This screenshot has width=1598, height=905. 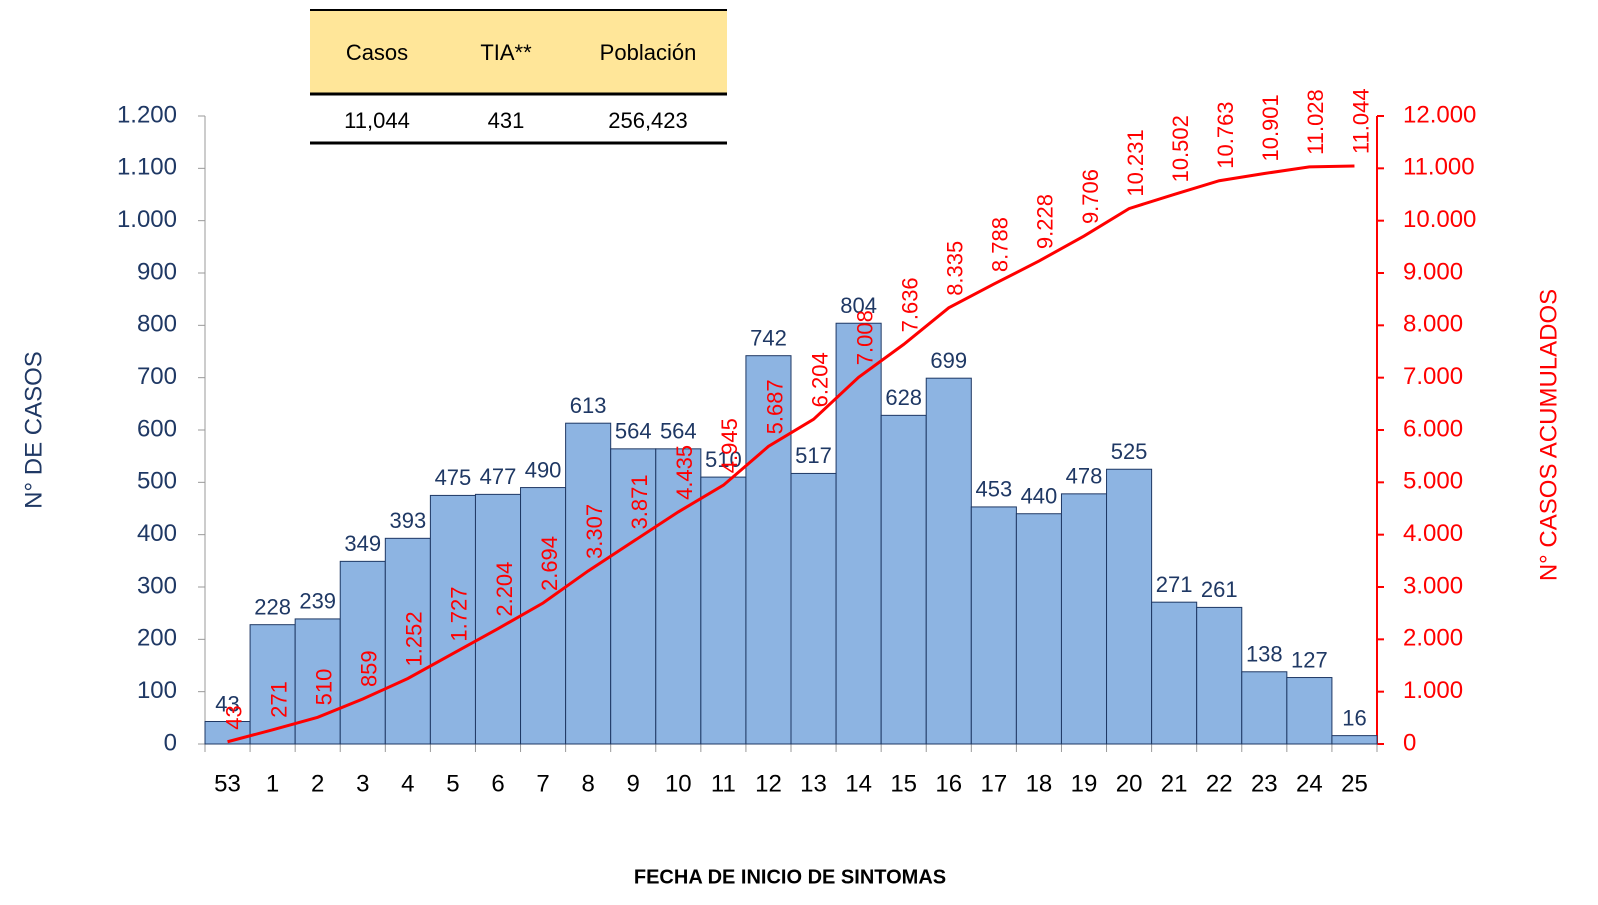 What do you see at coordinates (910, 304) in the screenshot?
I see `line-value-label: 7.636` at bounding box center [910, 304].